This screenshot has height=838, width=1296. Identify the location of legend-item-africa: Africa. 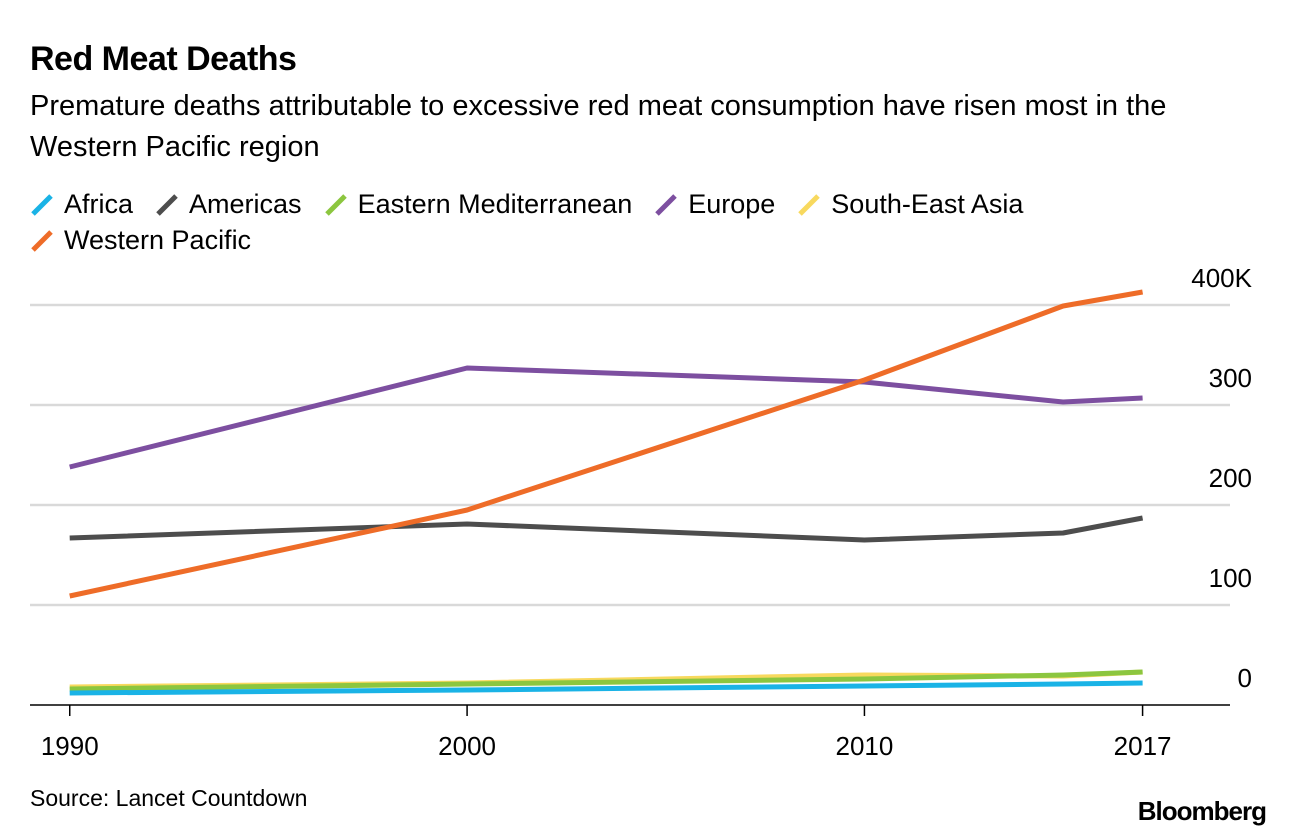
(81, 204).